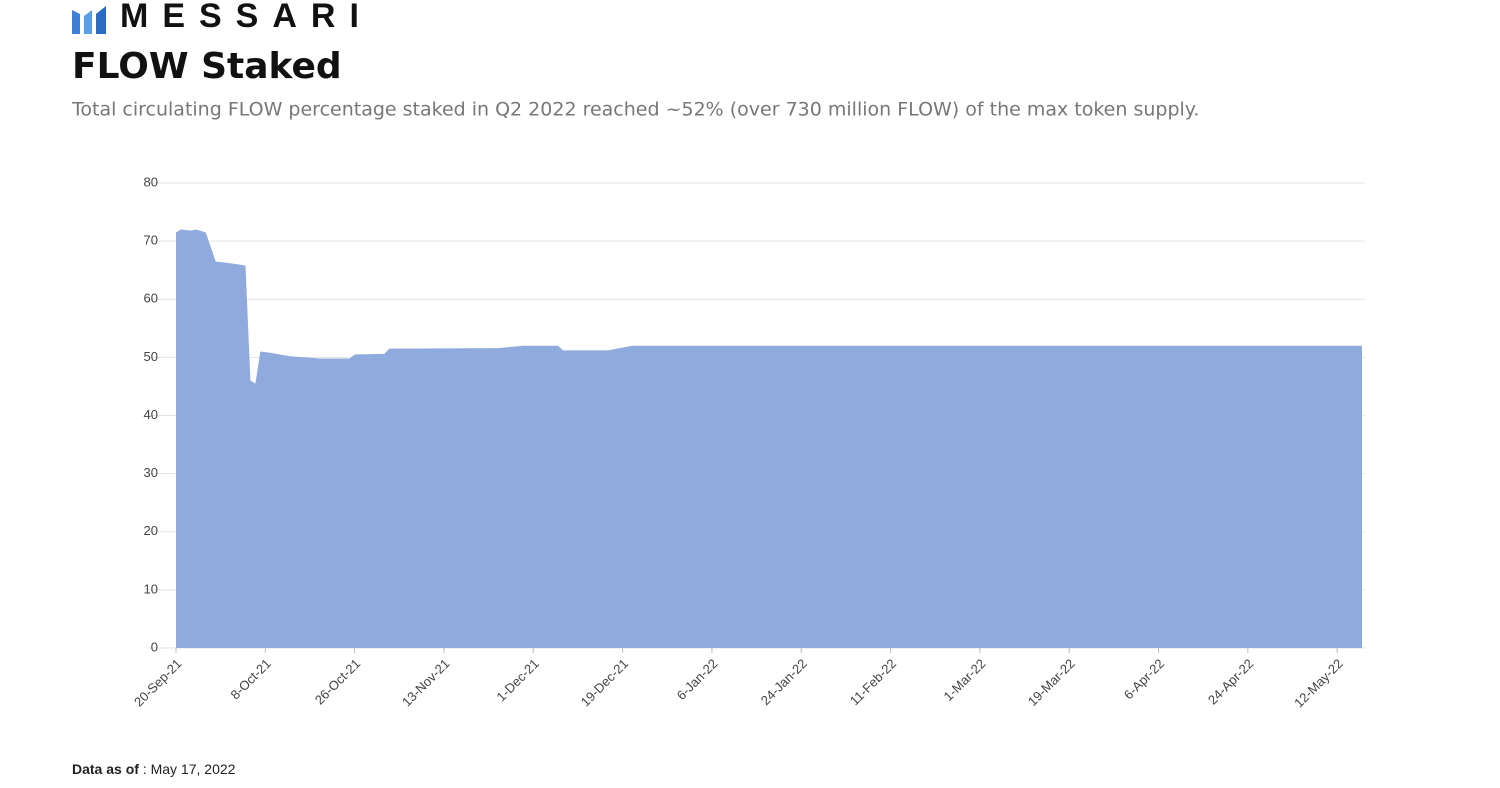 This screenshot has height=788, width=1500. What do you see at coordinates (158, 683) in the screenshot?
I see `x-tick-label: 20-Sep-21` at bounding box center [158, 683].